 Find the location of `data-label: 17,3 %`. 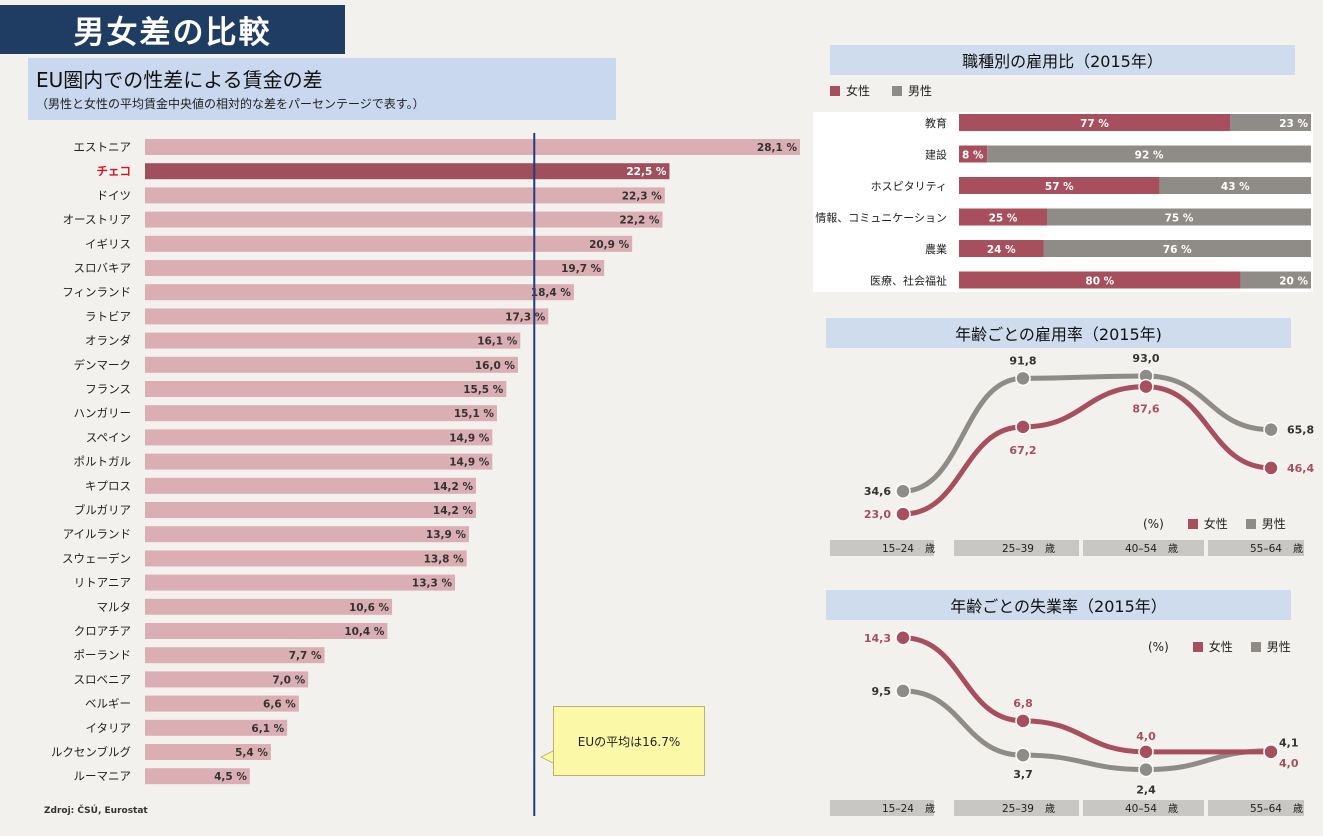

data-label: 17,3 % is located at coordinates (525, 317).